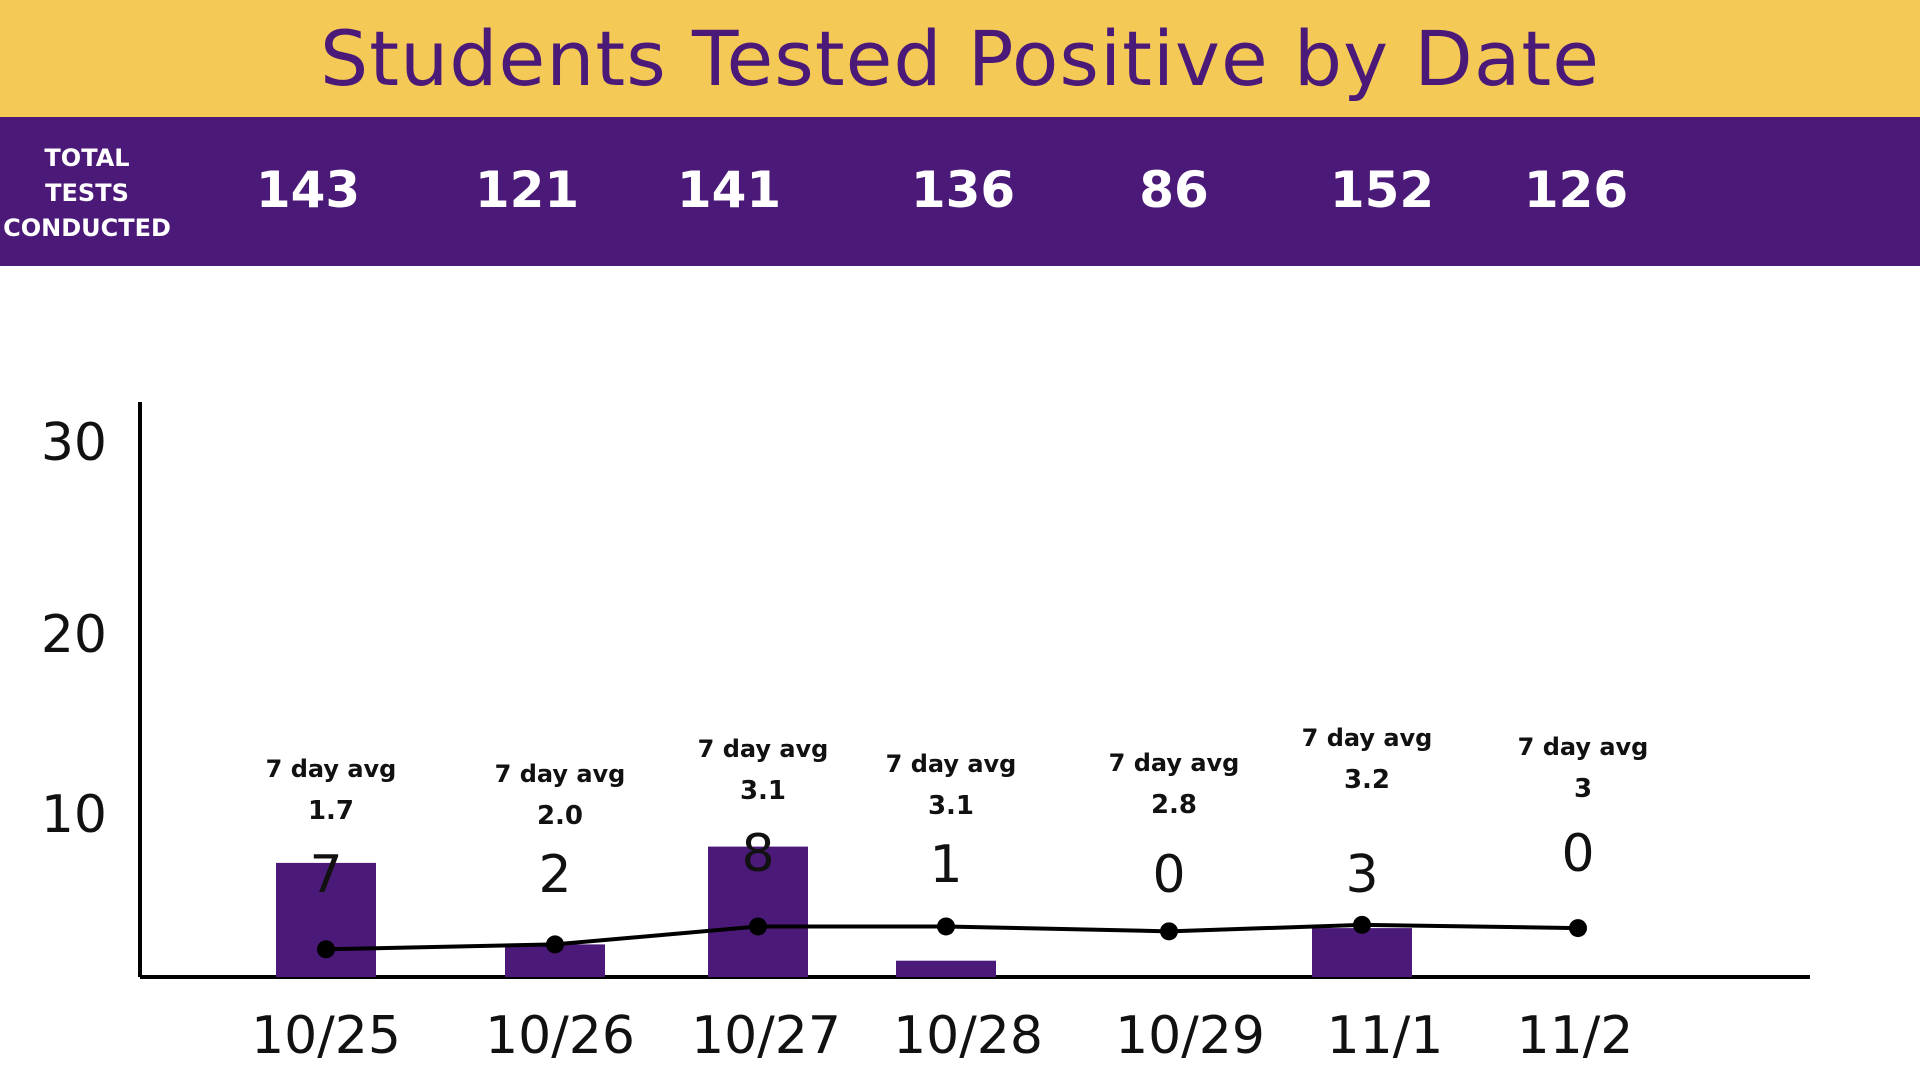 The width and height of the screenshot is (1920, 1080). I want to click on total-tests-value: 152, so click(1382, 190).